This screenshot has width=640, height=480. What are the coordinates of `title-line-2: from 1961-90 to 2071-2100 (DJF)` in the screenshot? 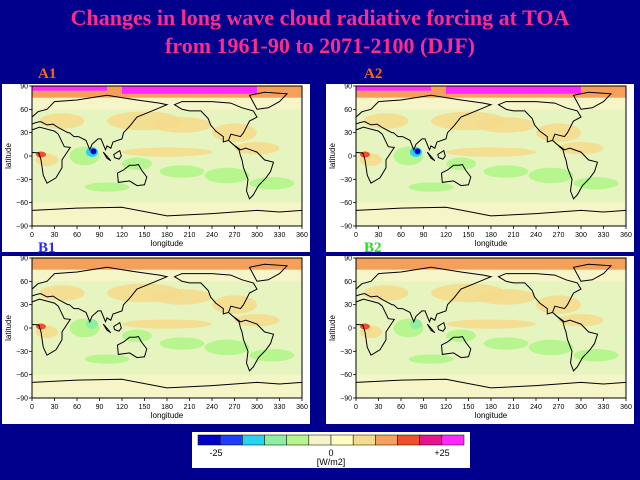 It's located at (320, 45).